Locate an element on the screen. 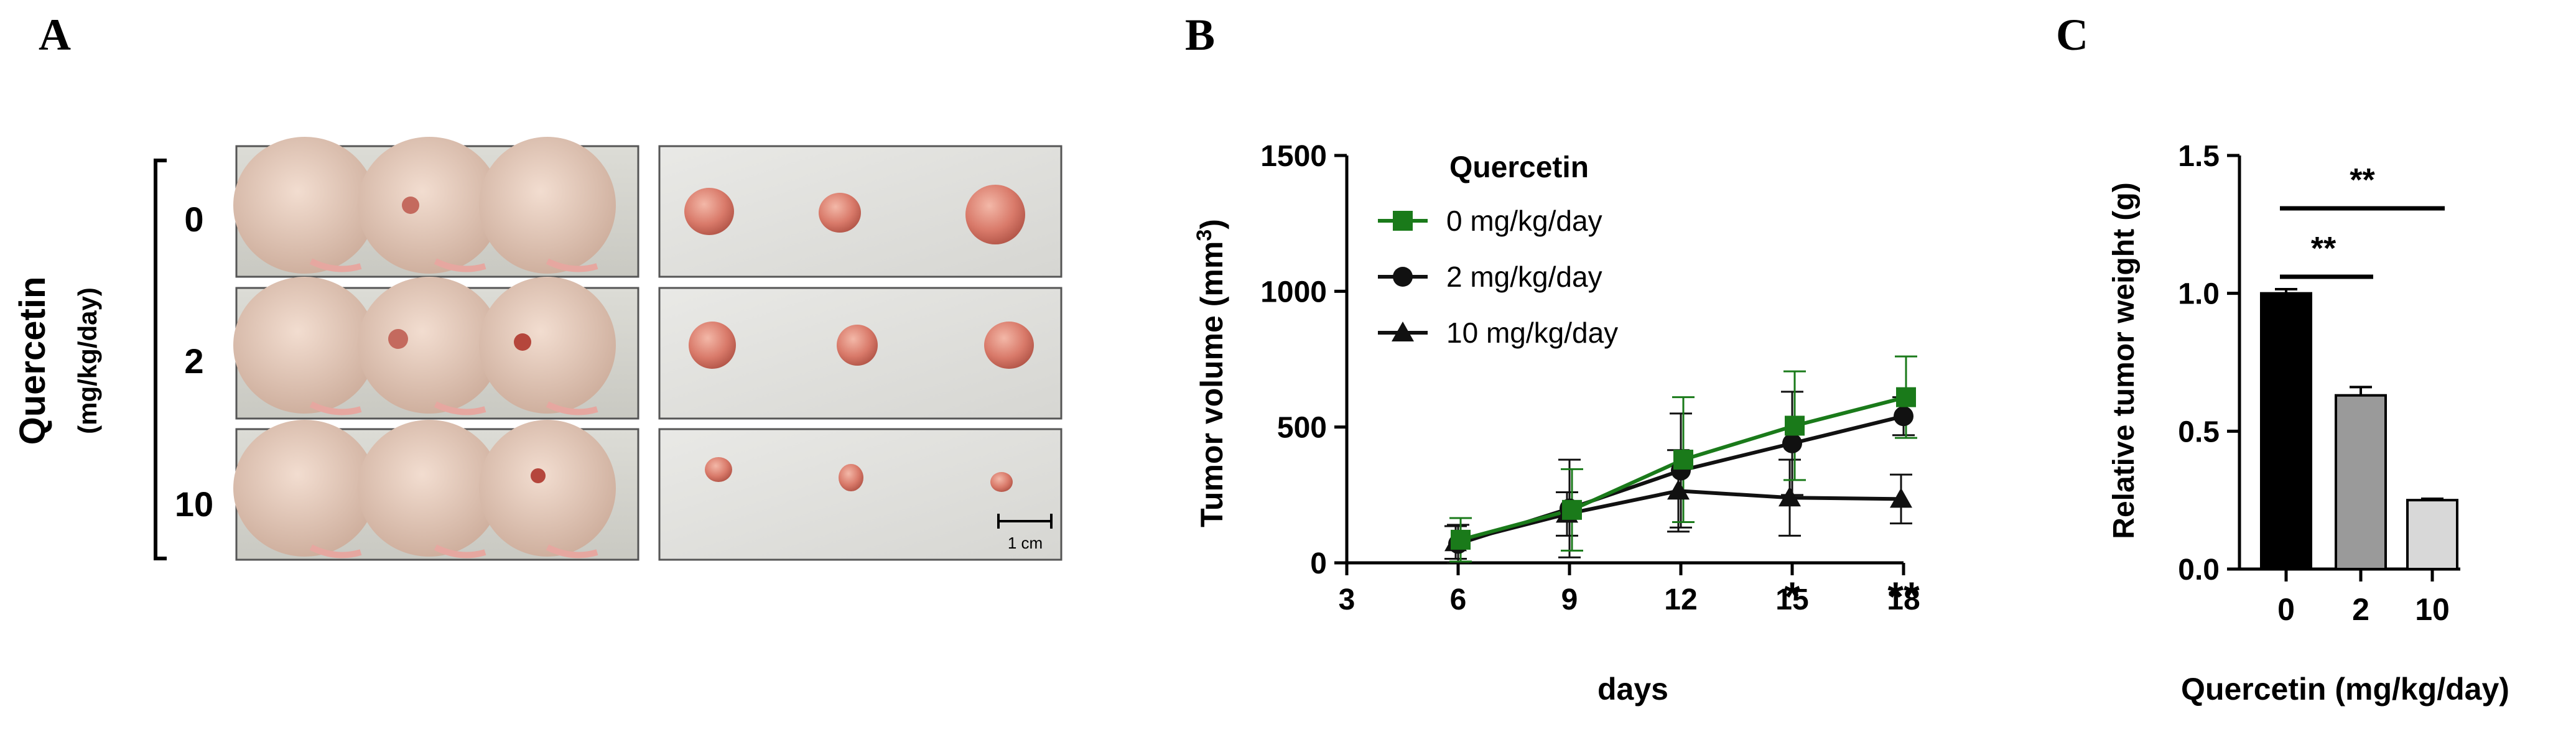 This screenshot has width=2576, height=732. b-x-tick-label: 15 is located at coordinates (1791, 599).